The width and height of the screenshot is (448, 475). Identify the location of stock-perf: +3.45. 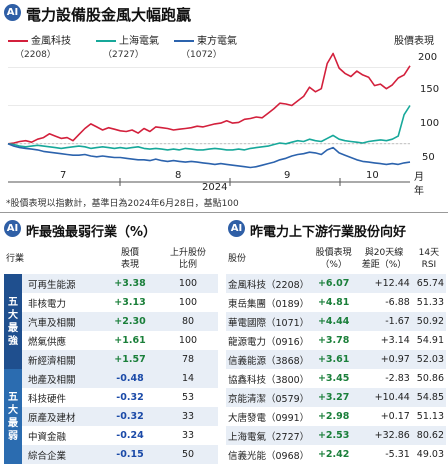
(334, 378).